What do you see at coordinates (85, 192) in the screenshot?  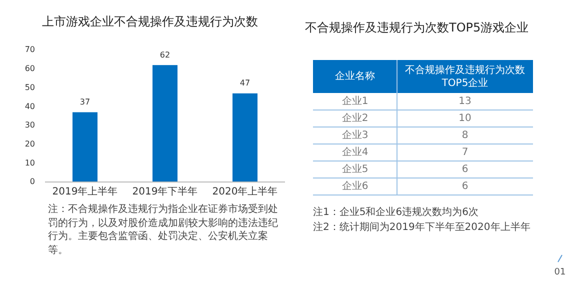 I see `x-tick-label: 2019年上半年` at bounding box center [85, 192].